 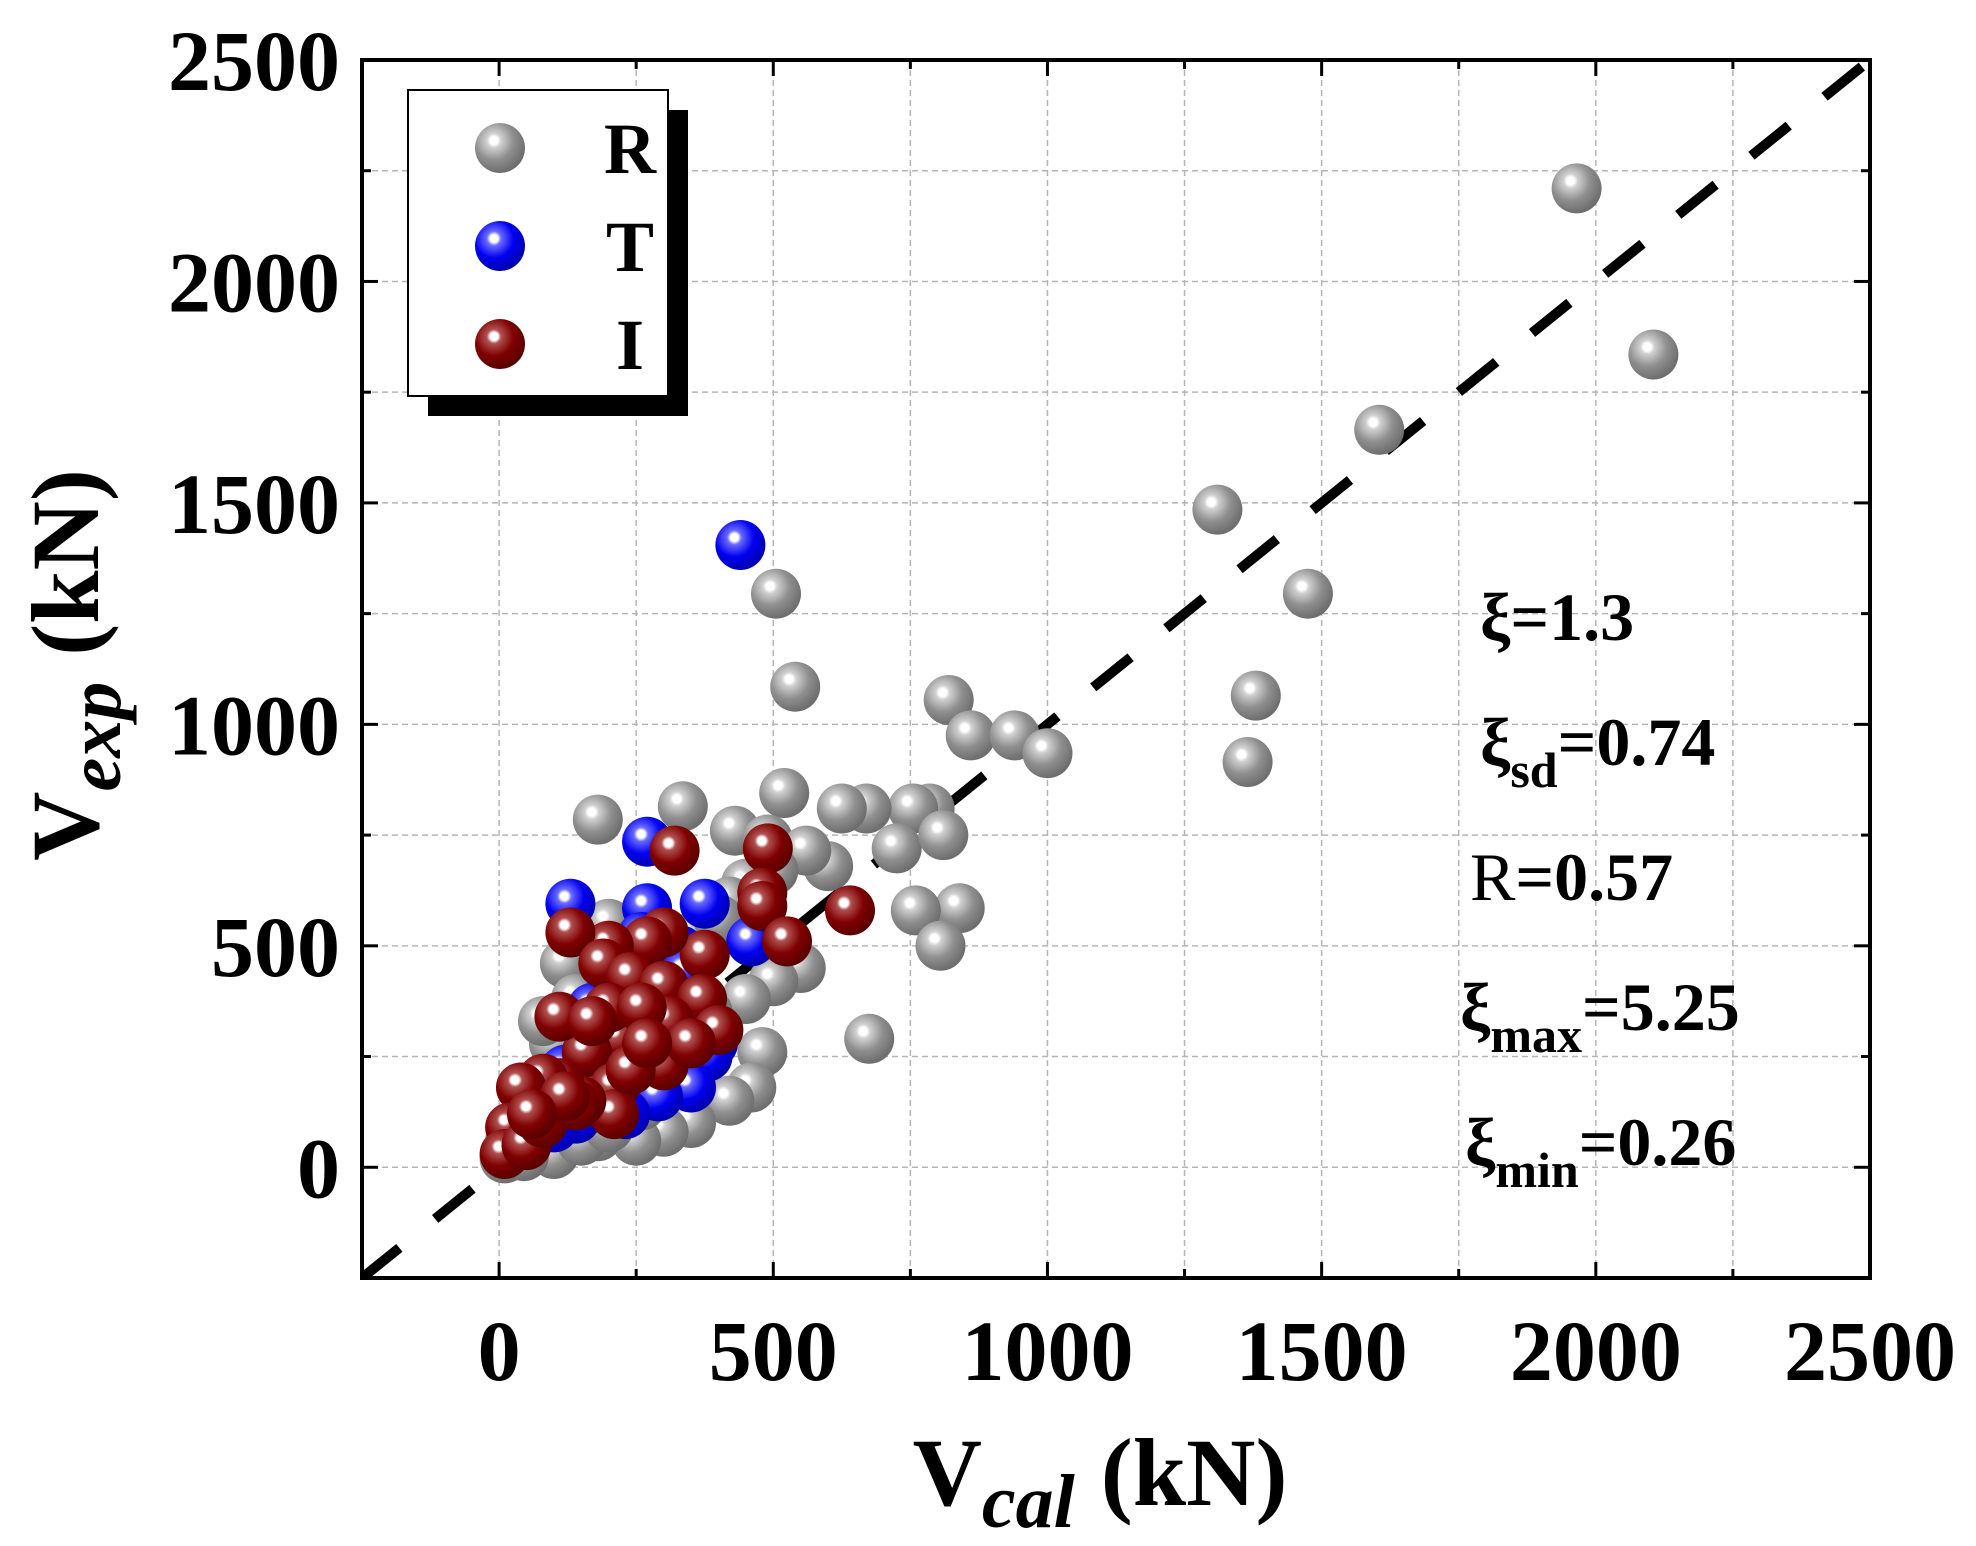 What do you see at coordinates (499, 1351) in the screenshot?
I see `x-tick-label: 0` at bounding box center [499, 1351].